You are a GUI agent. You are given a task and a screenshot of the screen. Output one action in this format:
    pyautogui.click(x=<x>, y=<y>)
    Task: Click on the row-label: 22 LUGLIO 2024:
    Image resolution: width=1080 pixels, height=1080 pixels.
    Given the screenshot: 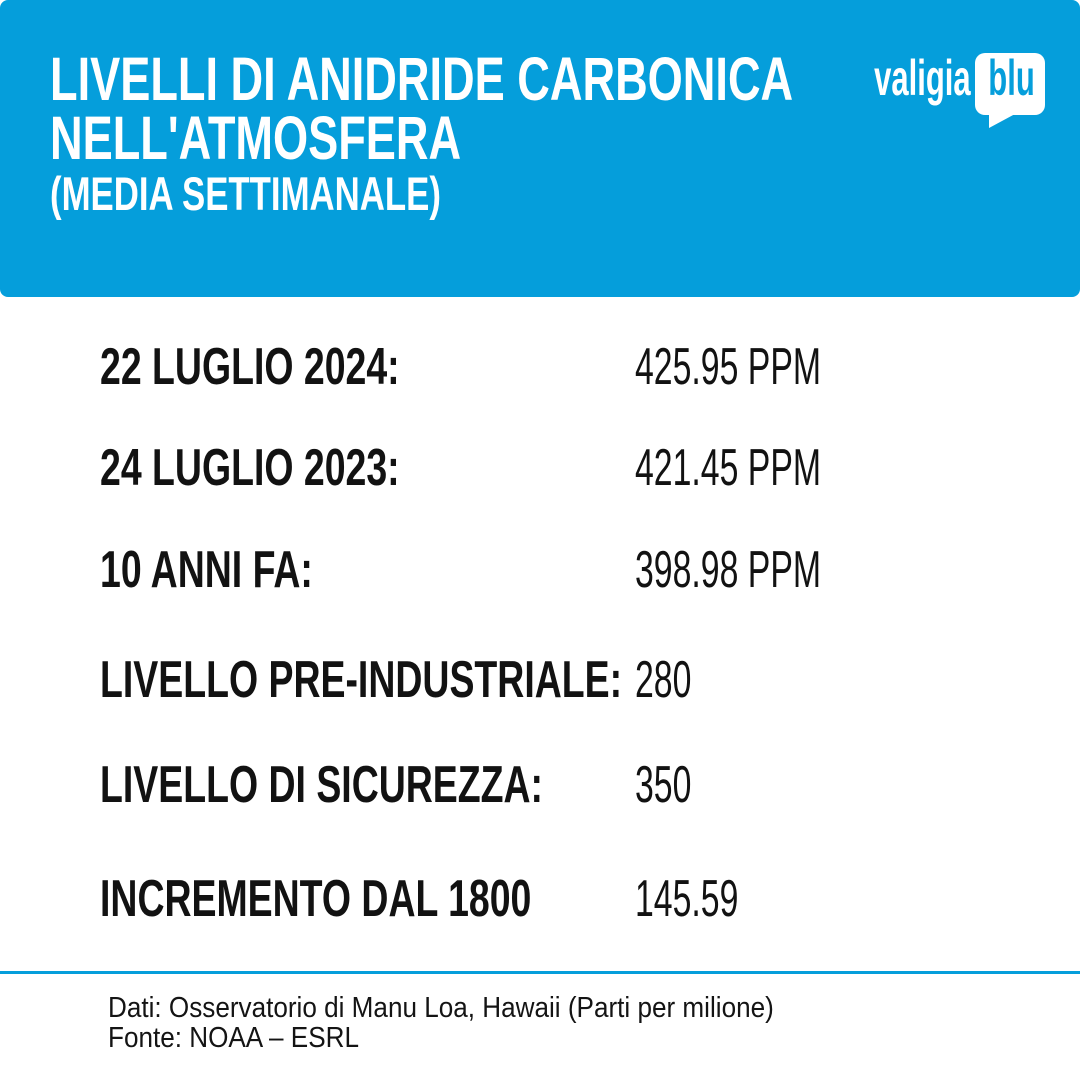 What is the action you would take?
    pyautogui.click(x=250, y=367)
    